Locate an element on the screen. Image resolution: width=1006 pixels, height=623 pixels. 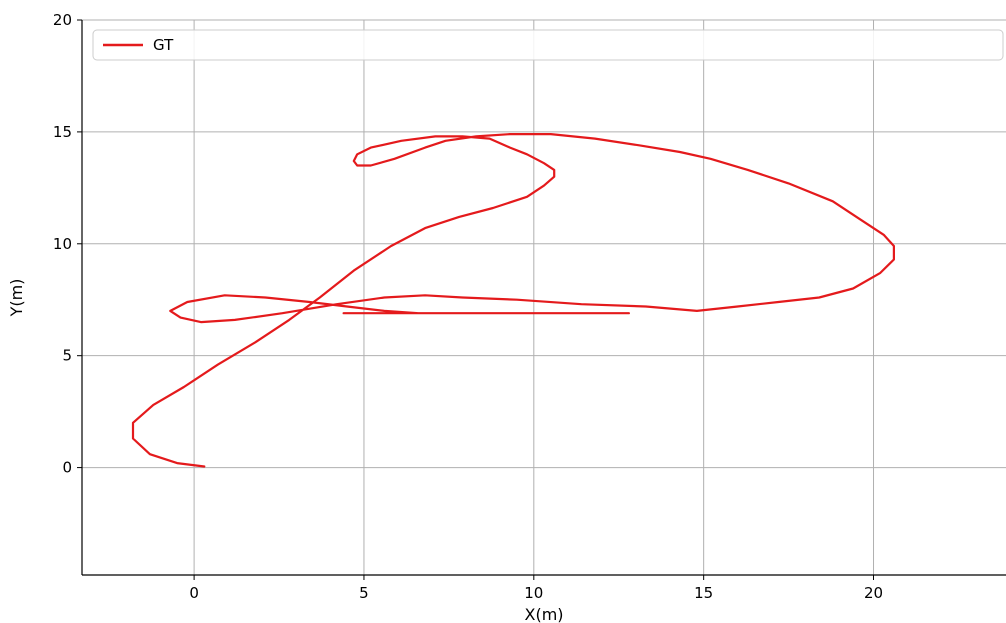
x-tick-label: 10 is located at coordinates (533, 593).